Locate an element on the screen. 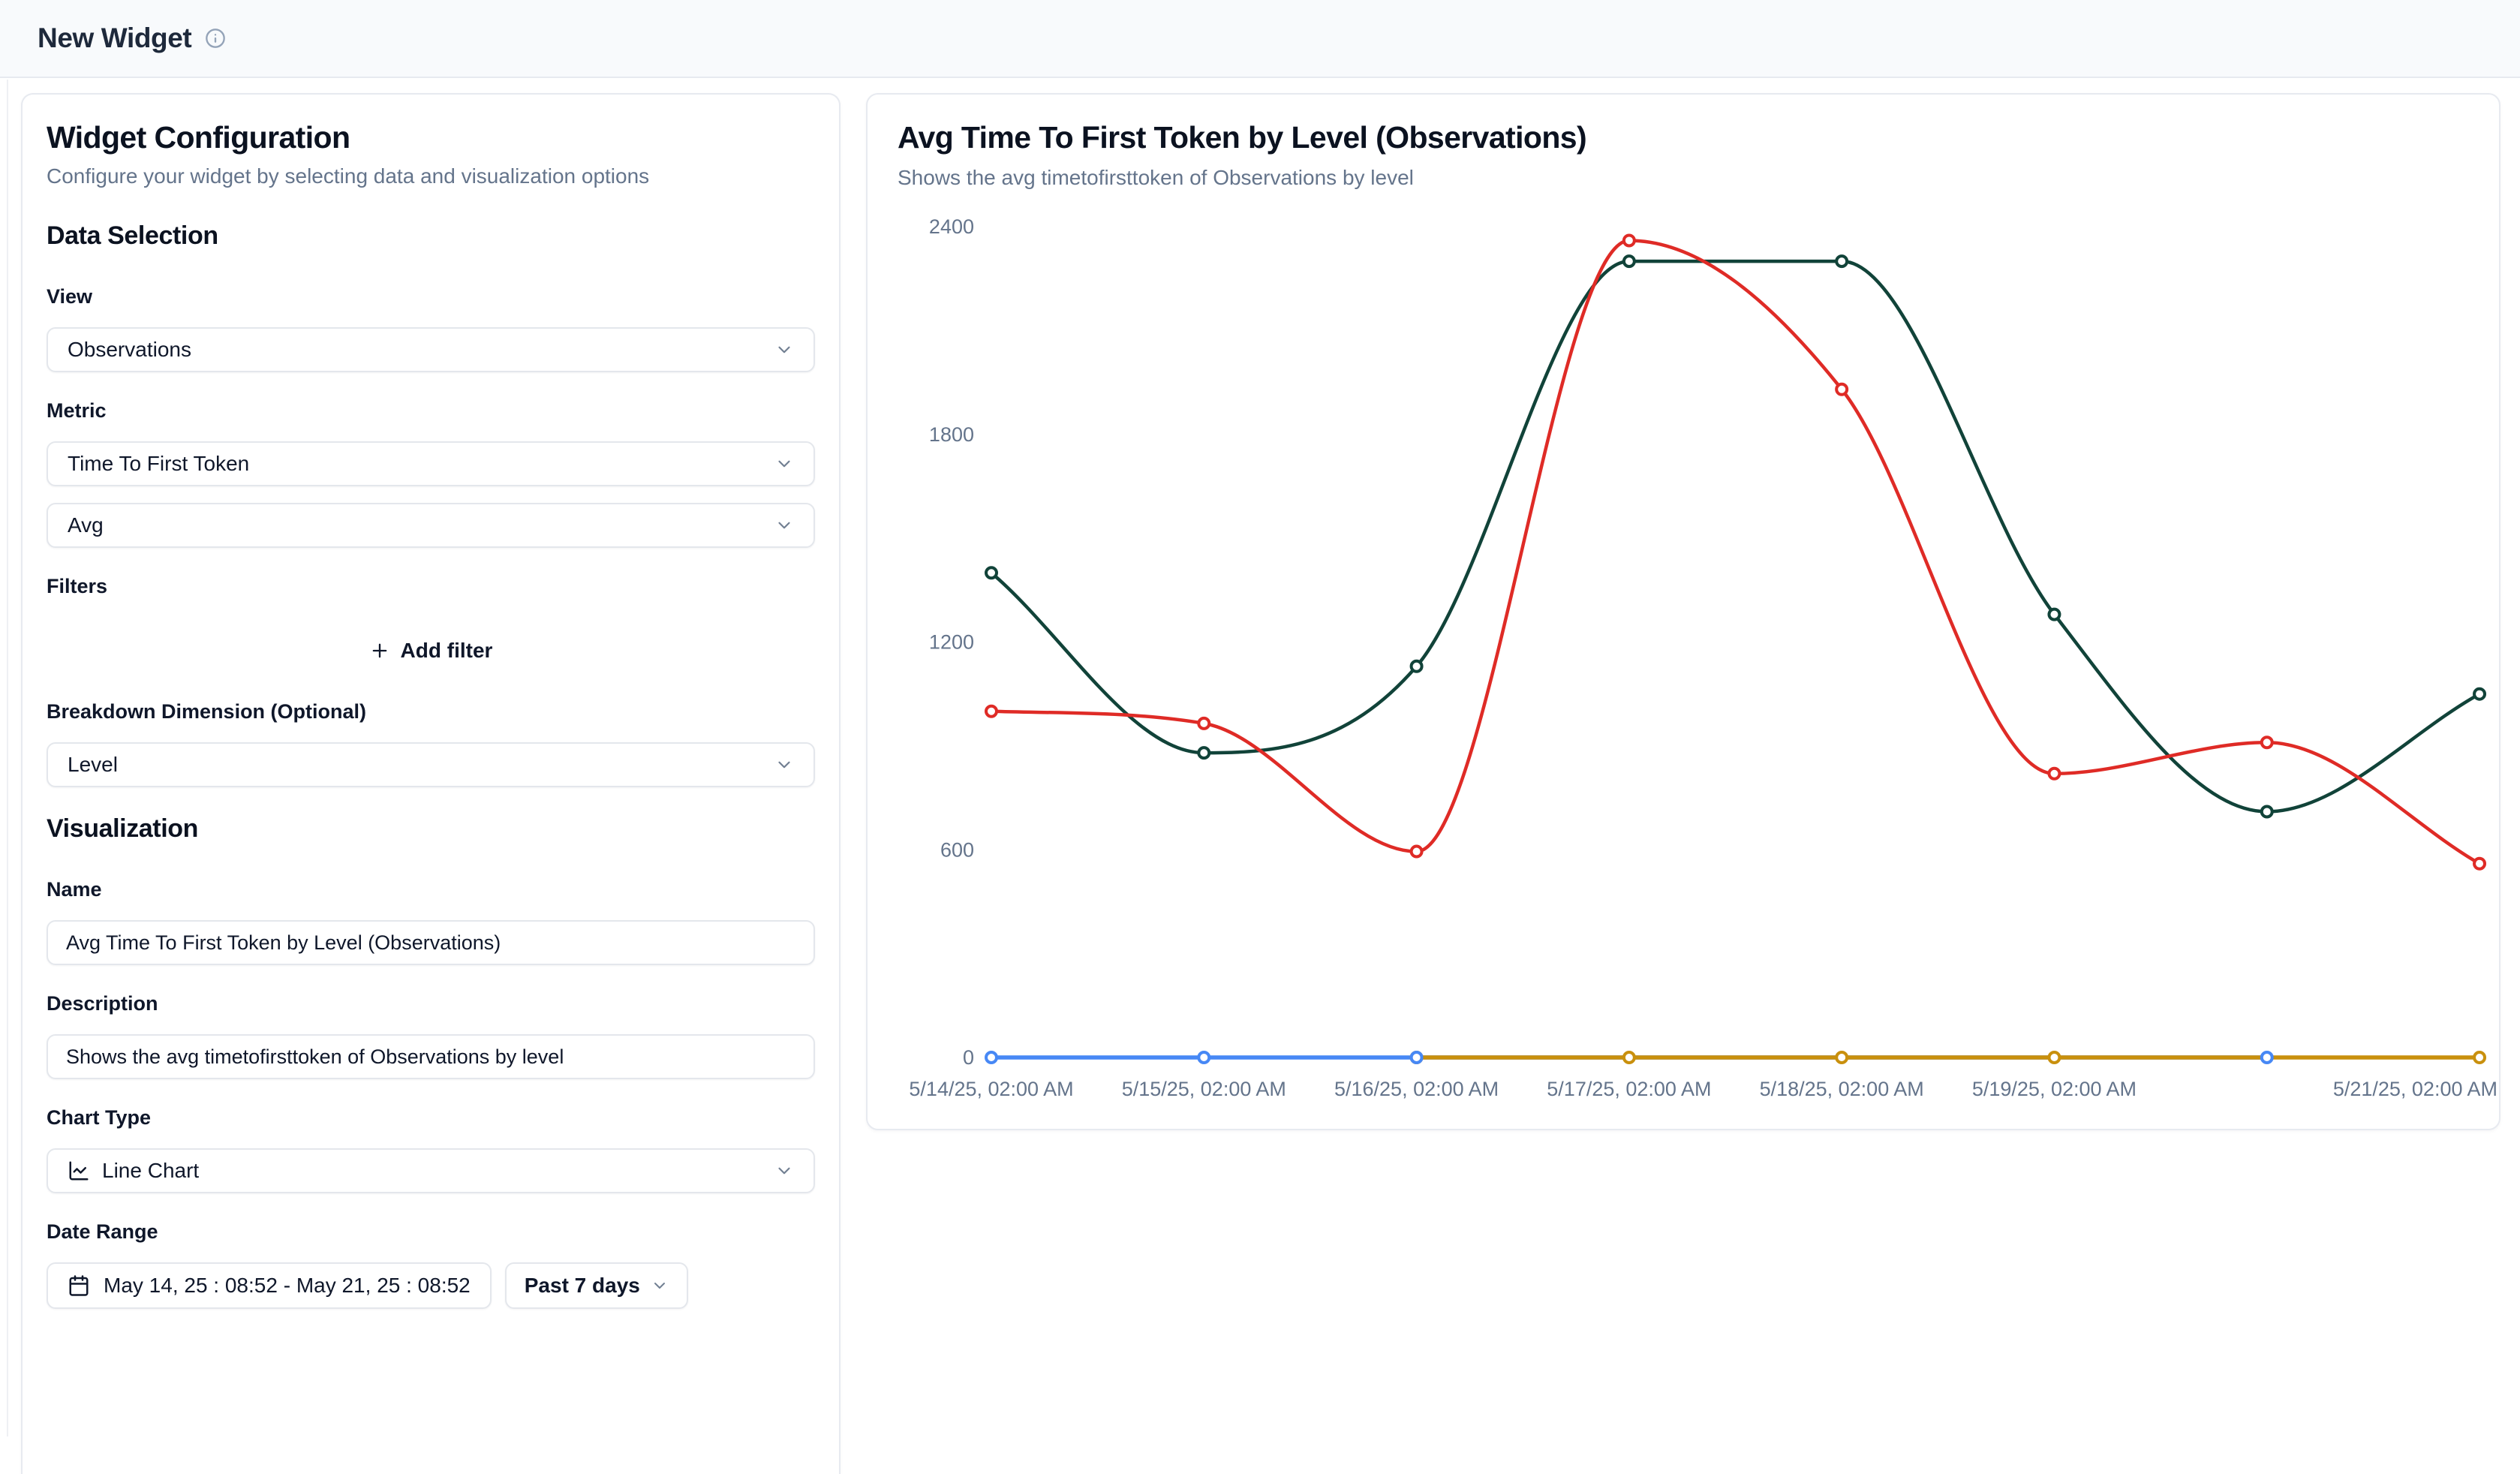 This screenshot has height=1474, width=2520. svg-text: 5/19/25, 02:00 AM is located at coordinates (2054, 1089).